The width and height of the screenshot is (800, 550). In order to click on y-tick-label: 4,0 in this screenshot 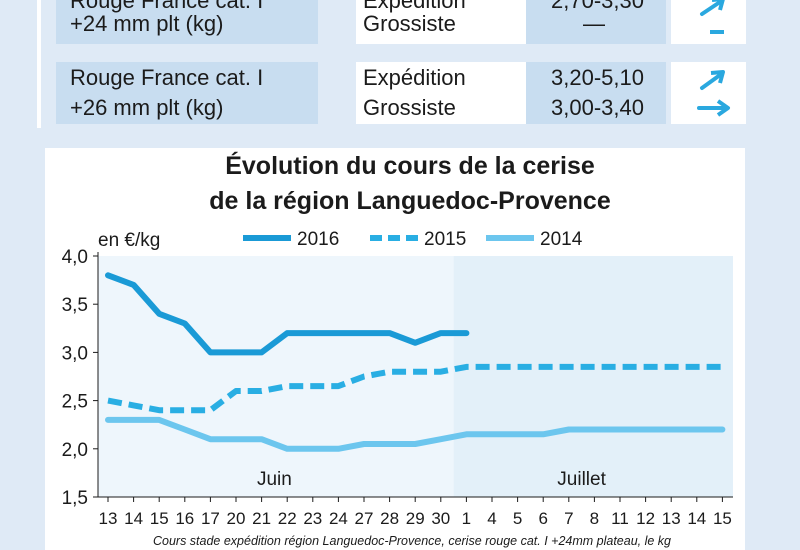, I will do `click(75, 257)`.